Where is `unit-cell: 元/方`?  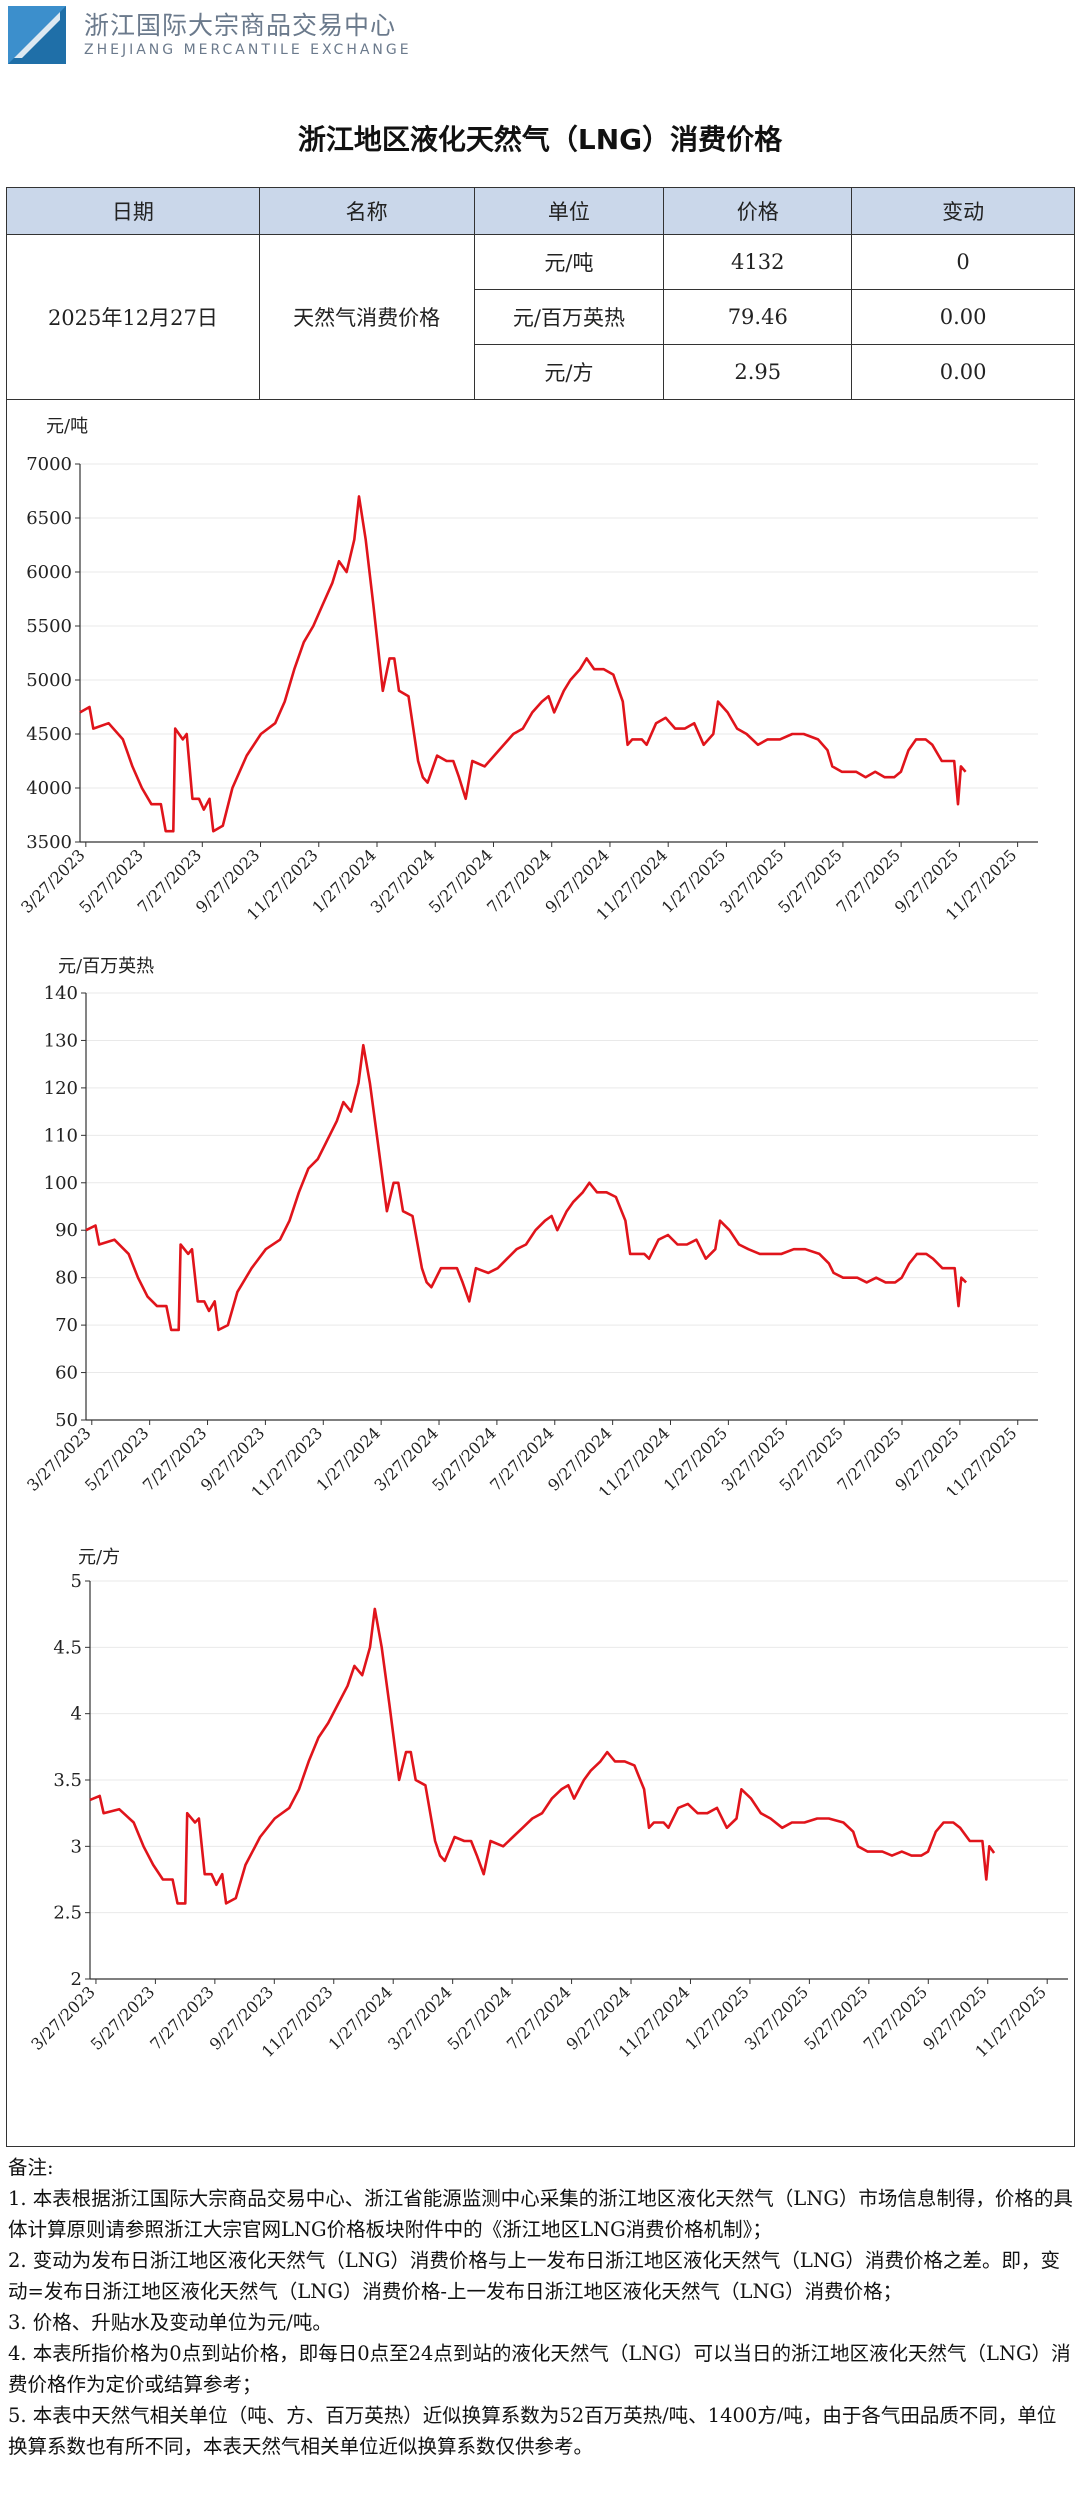
unit-cell: 元/方 is located at coordinates (569, 372).